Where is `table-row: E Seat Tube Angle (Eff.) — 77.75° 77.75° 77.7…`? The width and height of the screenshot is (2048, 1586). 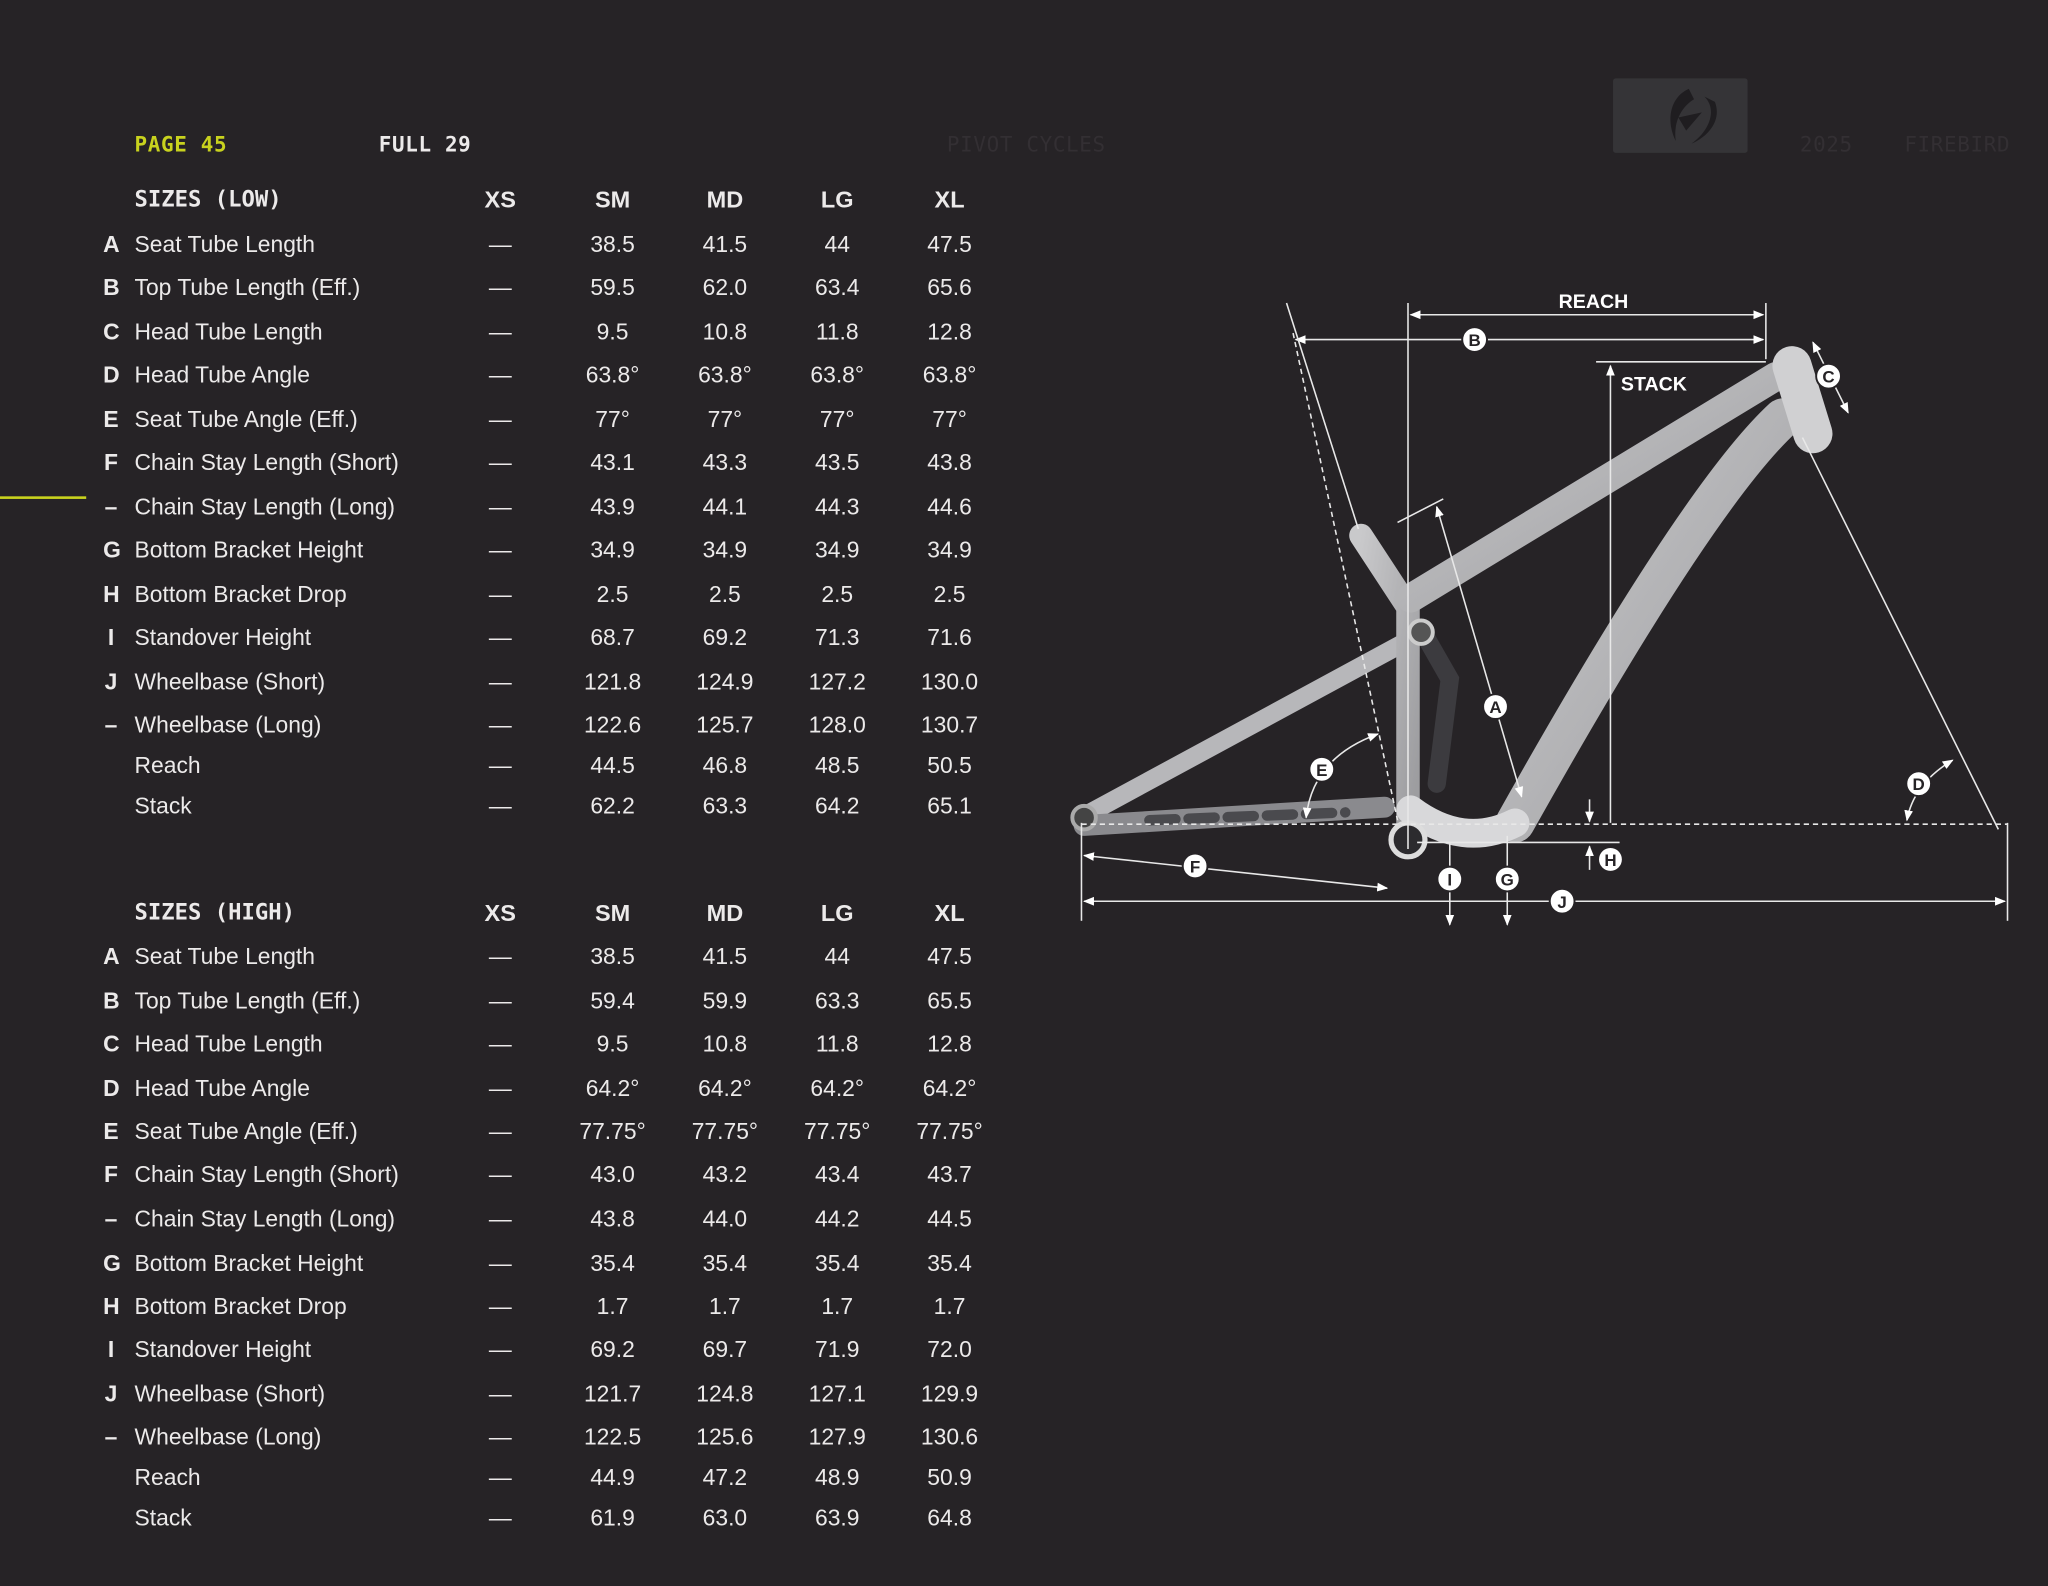 table-row: E Seat Tube Angle (Eff.) — 77.75° 77.75° 77.7… is located at coordinates (509, 1130).